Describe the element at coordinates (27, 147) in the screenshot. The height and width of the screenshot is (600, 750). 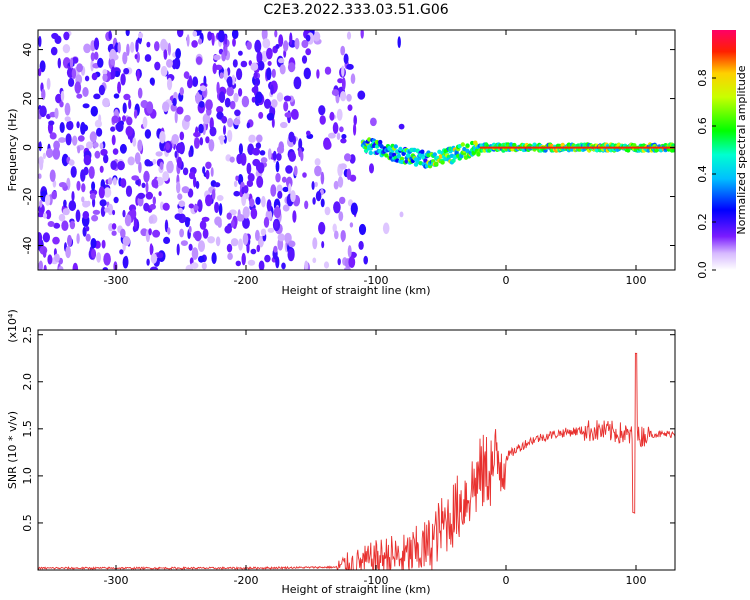
I see `y-tick-label: 0` at that location.